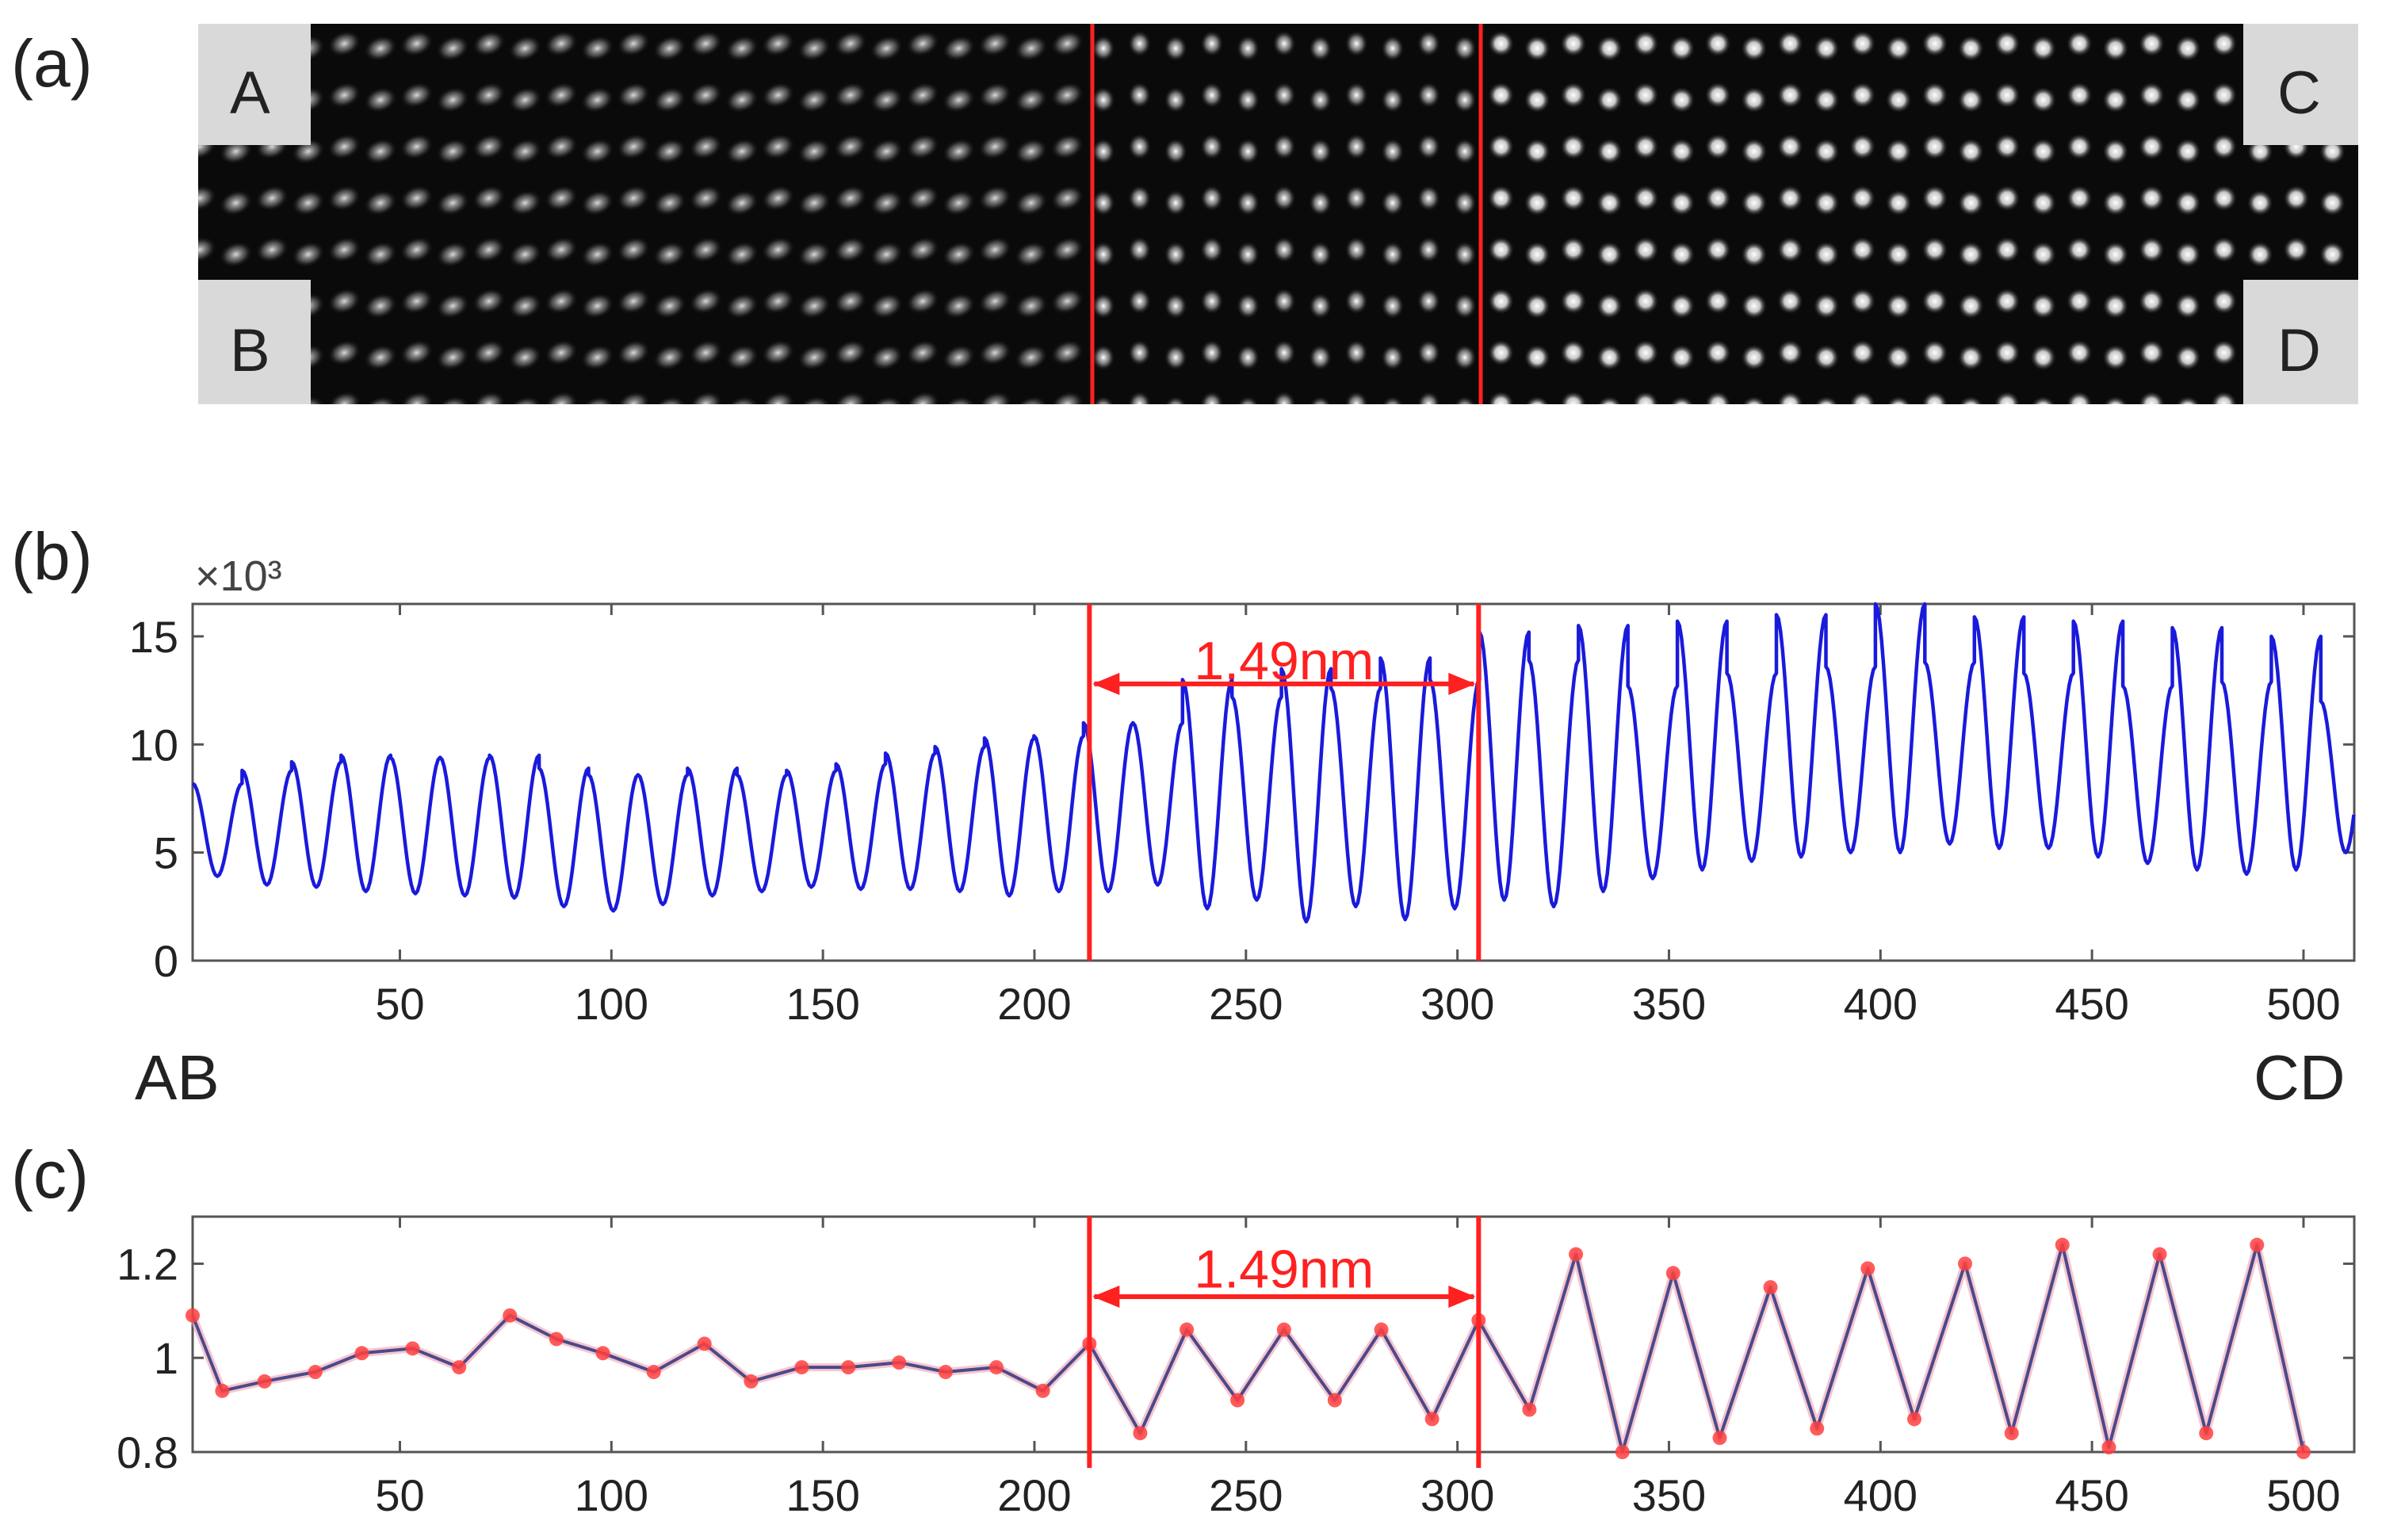 The height and width of the screenshot is (1540, 2382). What do you see at coordinates (166, 961) in the screenshot?
I see `b-y-tick-label: 0` at bounding box center [166, 961].